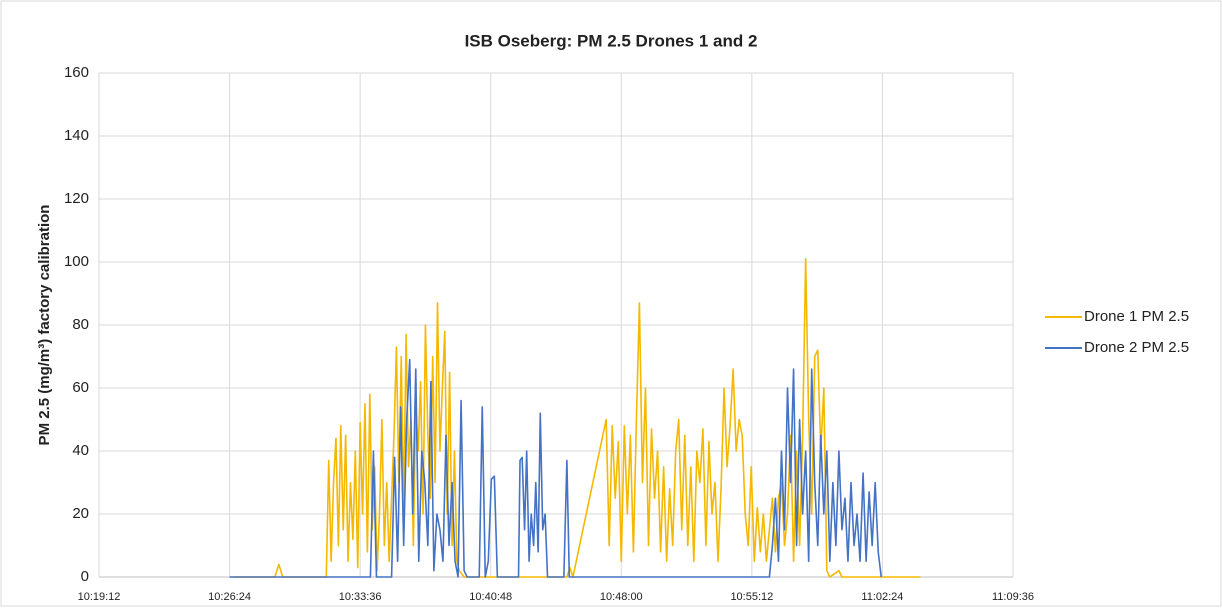 This screenshot has height=612, width=1222. What do you see at coordinates (76, 261) in the screenshot?
I see `y-tick-label: 100` at bounding box center [76, 261].